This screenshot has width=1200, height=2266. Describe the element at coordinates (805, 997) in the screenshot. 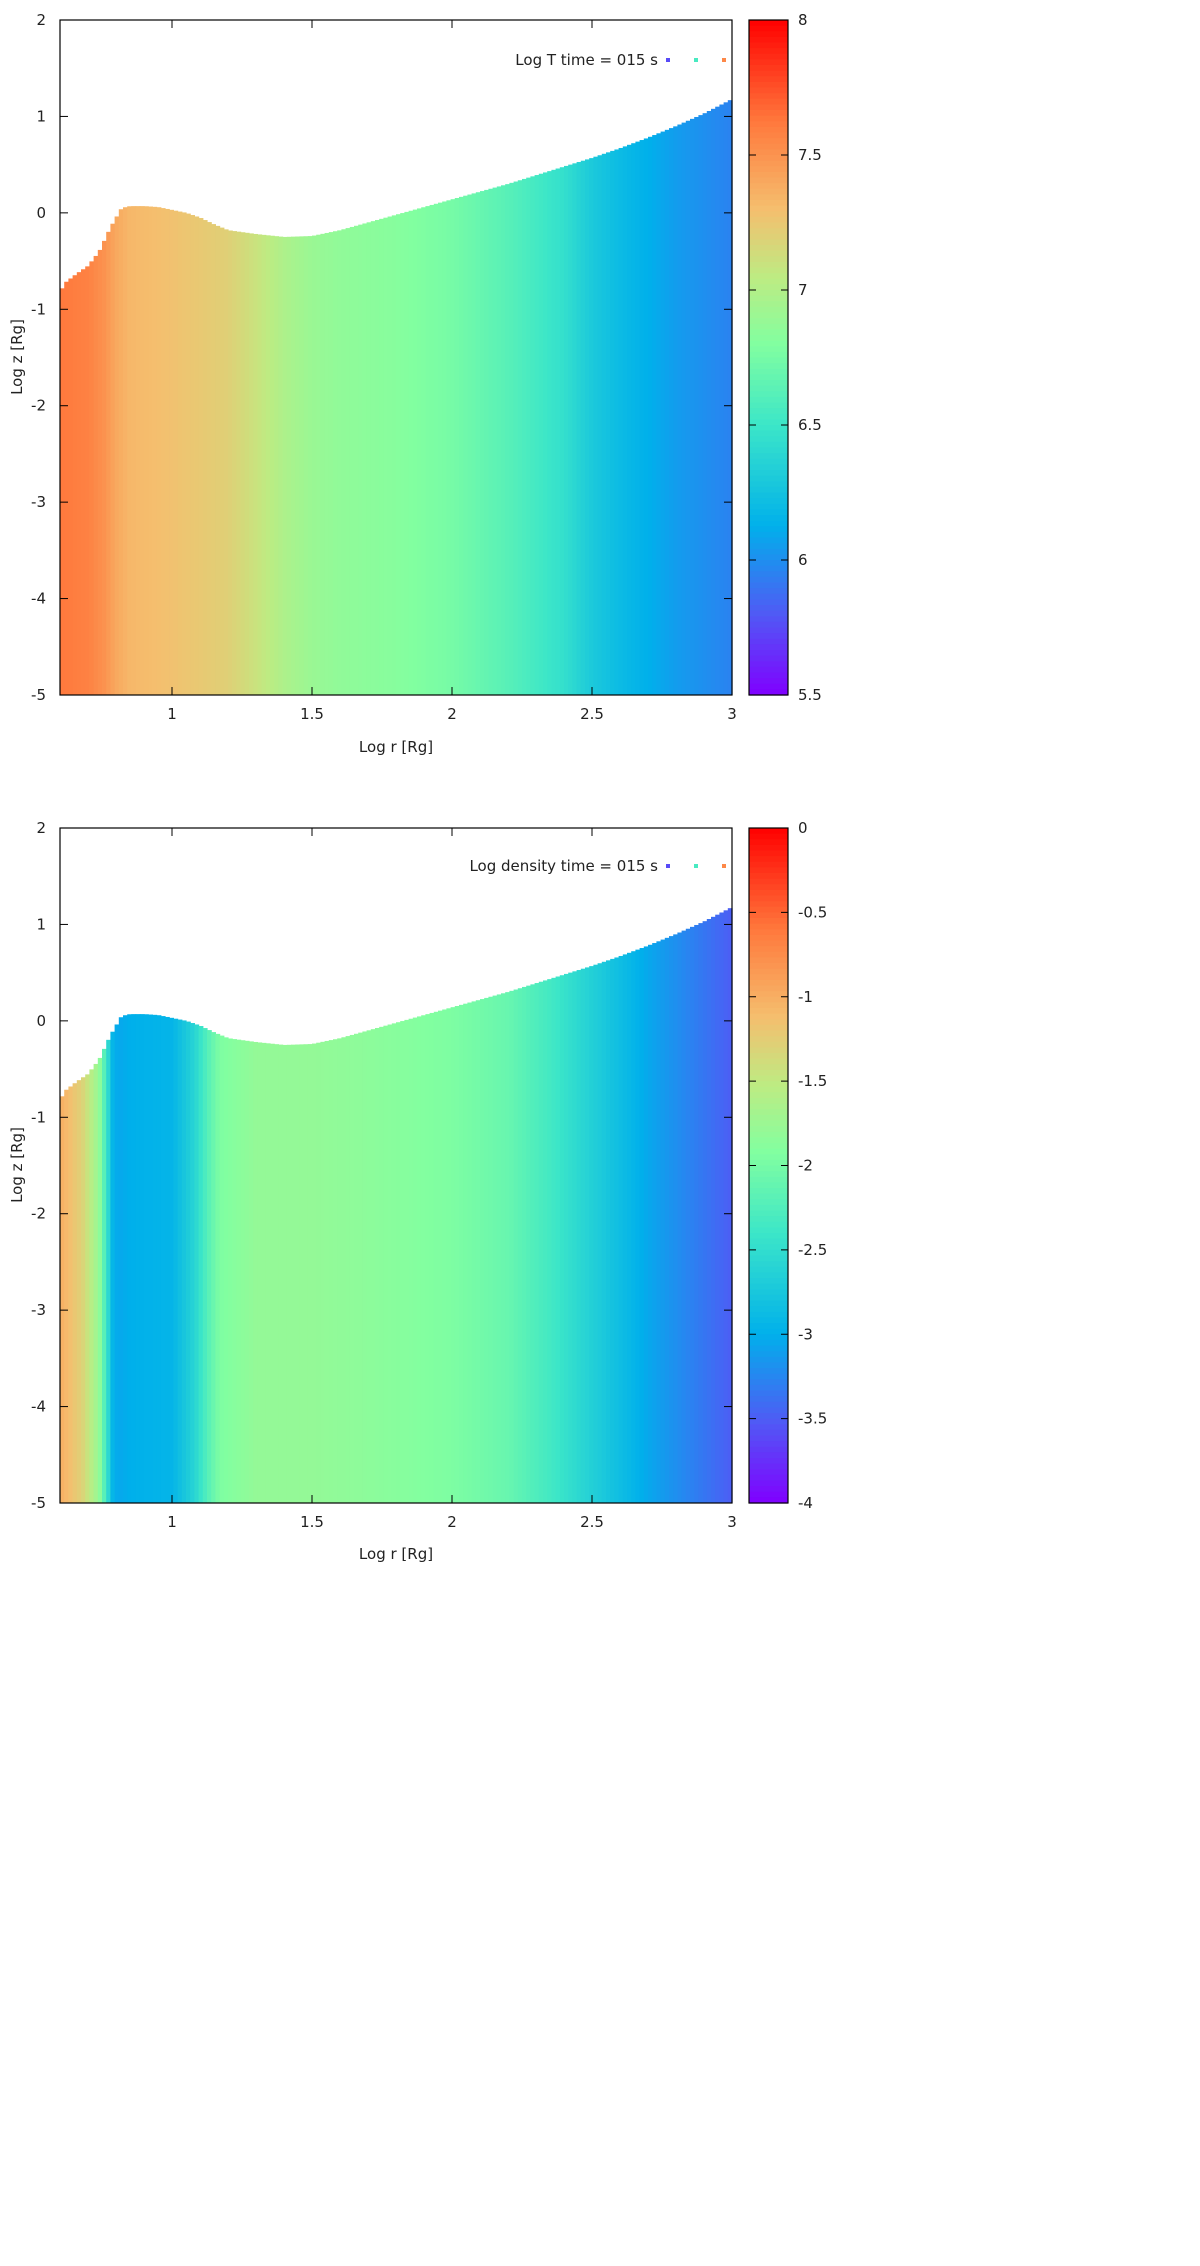

I see `density-colorbar-tick-label: -1` at that location.